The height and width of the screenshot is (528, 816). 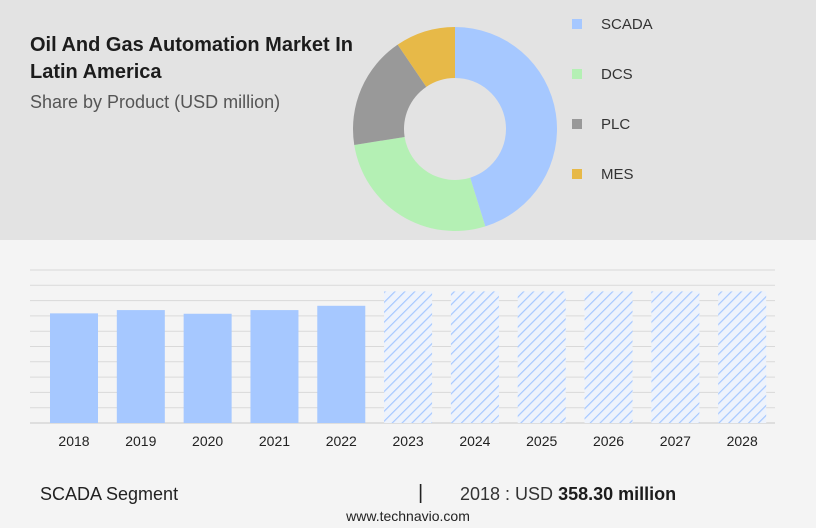 What do you see at coordinates (140, 366) in the screenshot?
I see `bar-2019` at bounding box center [140, 366].